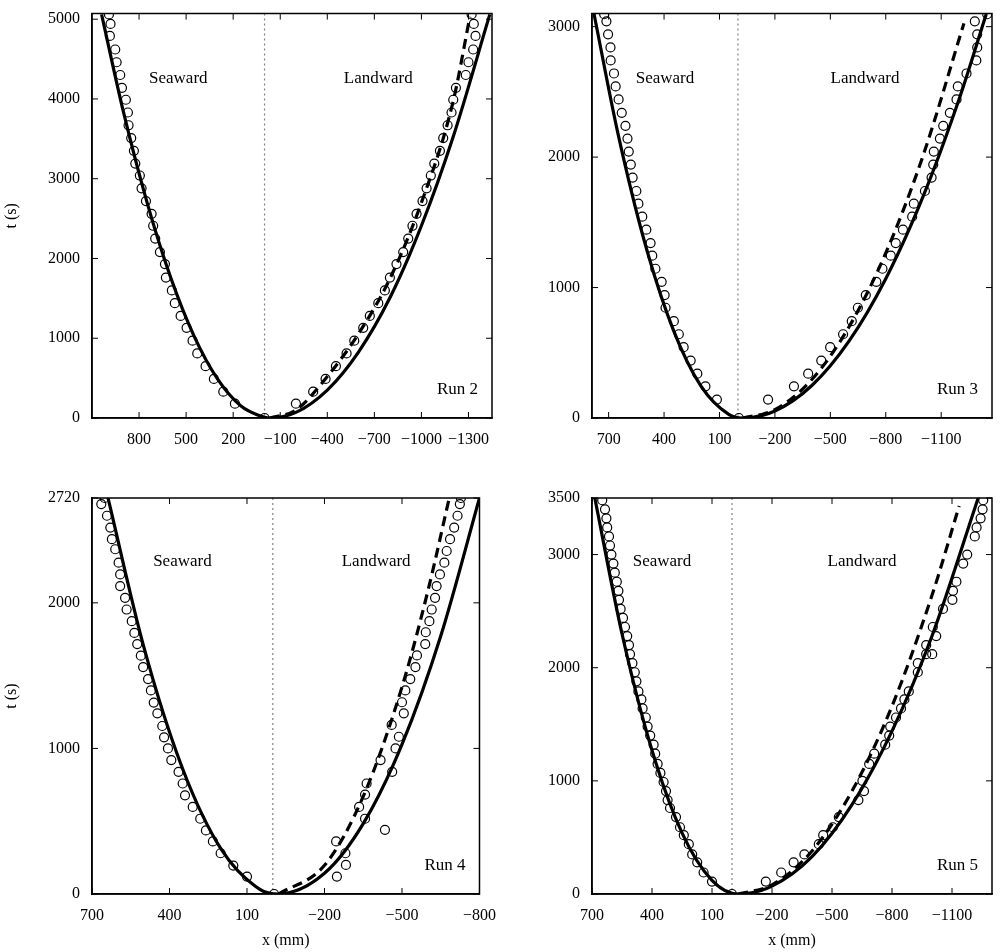 The image size is (1001, 952). I want to click on x-tick-label: −1000, so click(421, 438).